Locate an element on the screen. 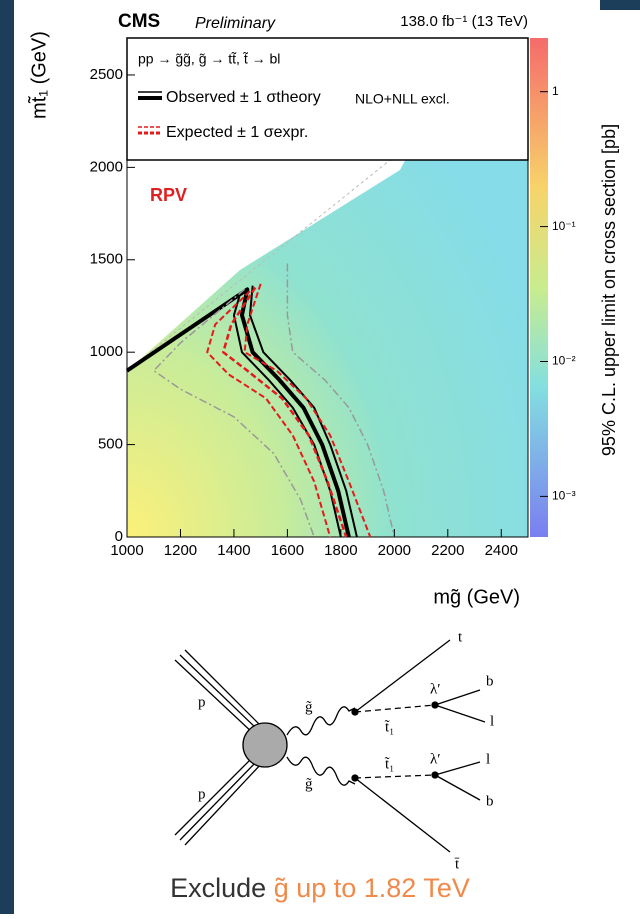 The width and height of the screenshot is (640, 919). z-tick-label: 10⁻¹ is located at coordinates (564, 226).